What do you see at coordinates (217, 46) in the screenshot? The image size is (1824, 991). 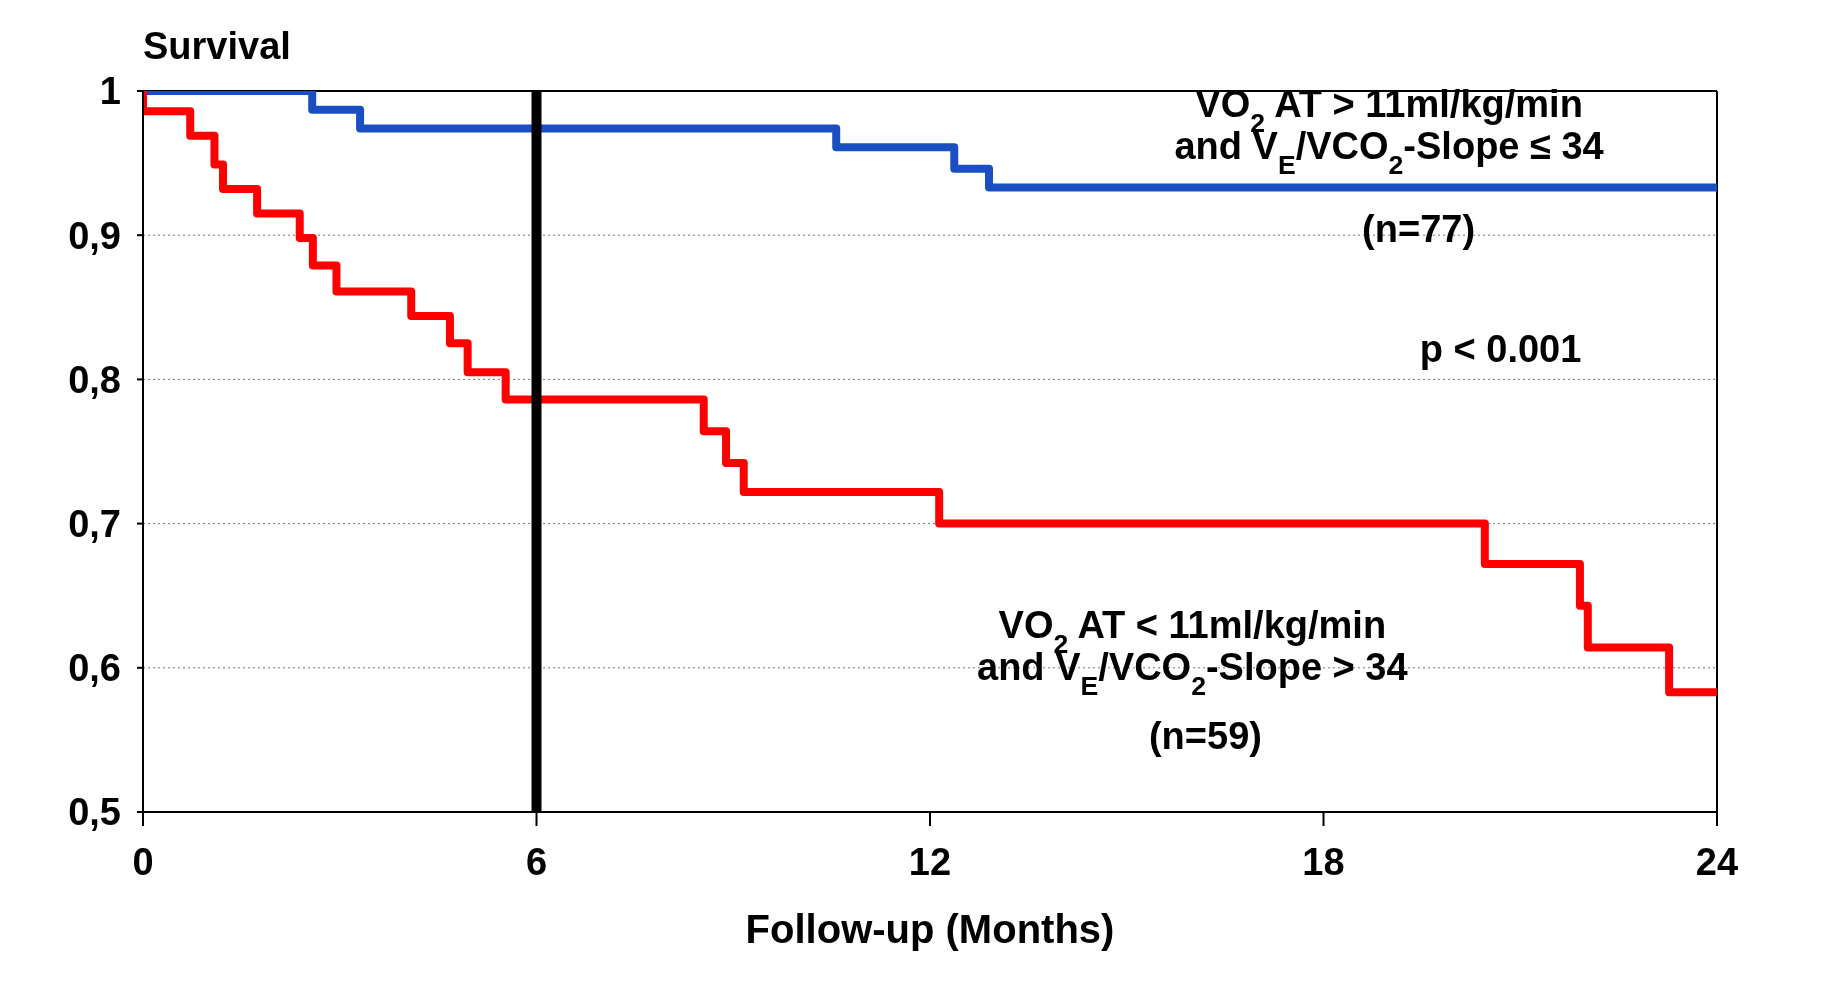 I see `y-axis-title: Survival` at bounding box center [217, 46].